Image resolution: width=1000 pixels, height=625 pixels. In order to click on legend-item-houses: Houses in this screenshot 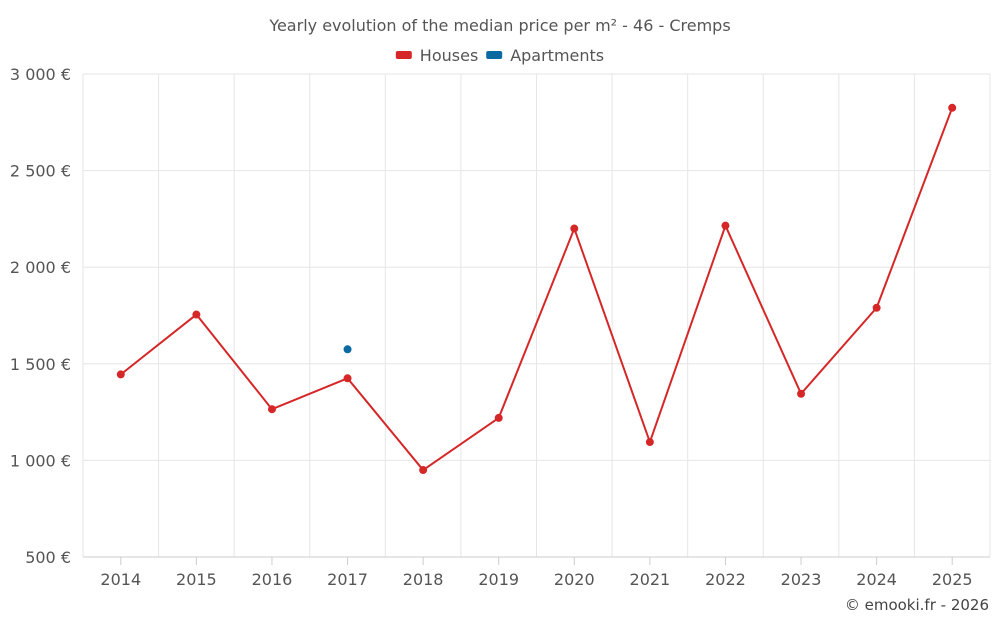, I will do `click(436, 55)`.